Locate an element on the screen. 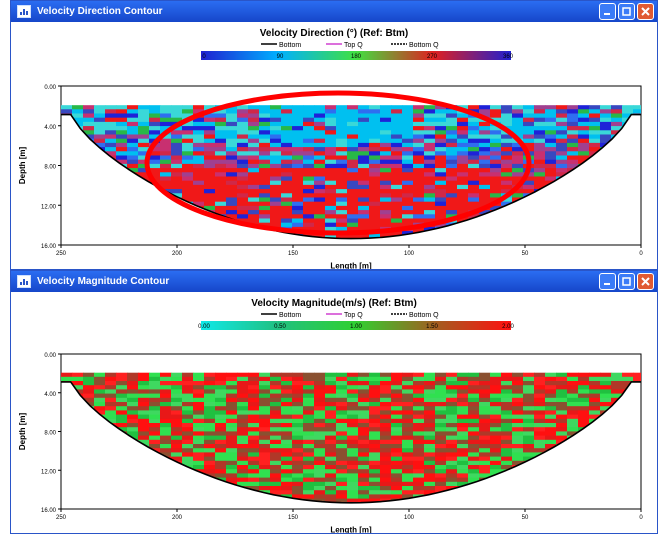 Image resolution: width=662 pixels, height=534 pixels. colorbar-tick-label: 1.00 is located at coordinates (356, 327).